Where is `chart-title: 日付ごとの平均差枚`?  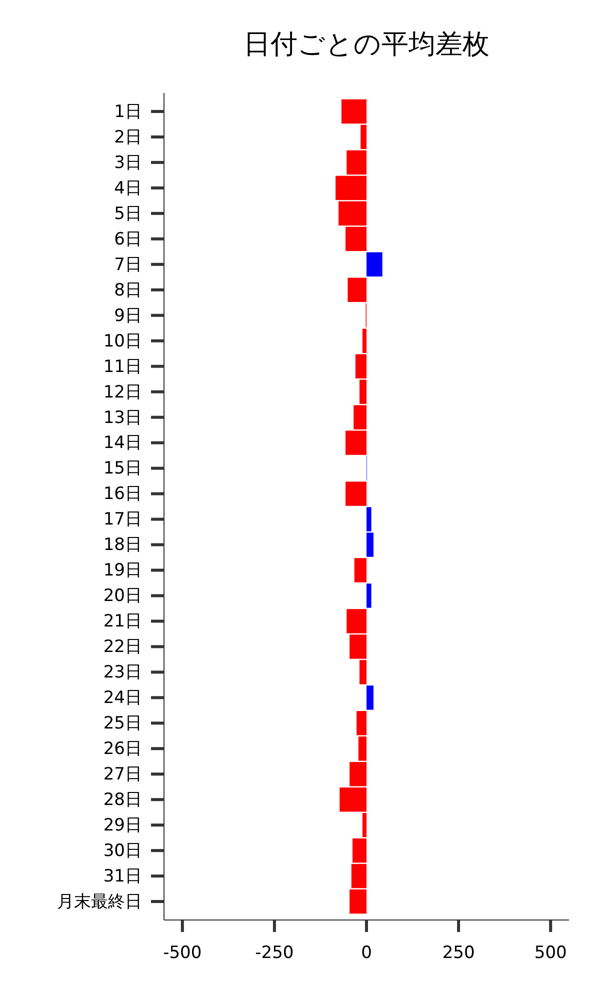 chart-title: 日付ごとの平均差枚 is located at coordinates (367, 44).